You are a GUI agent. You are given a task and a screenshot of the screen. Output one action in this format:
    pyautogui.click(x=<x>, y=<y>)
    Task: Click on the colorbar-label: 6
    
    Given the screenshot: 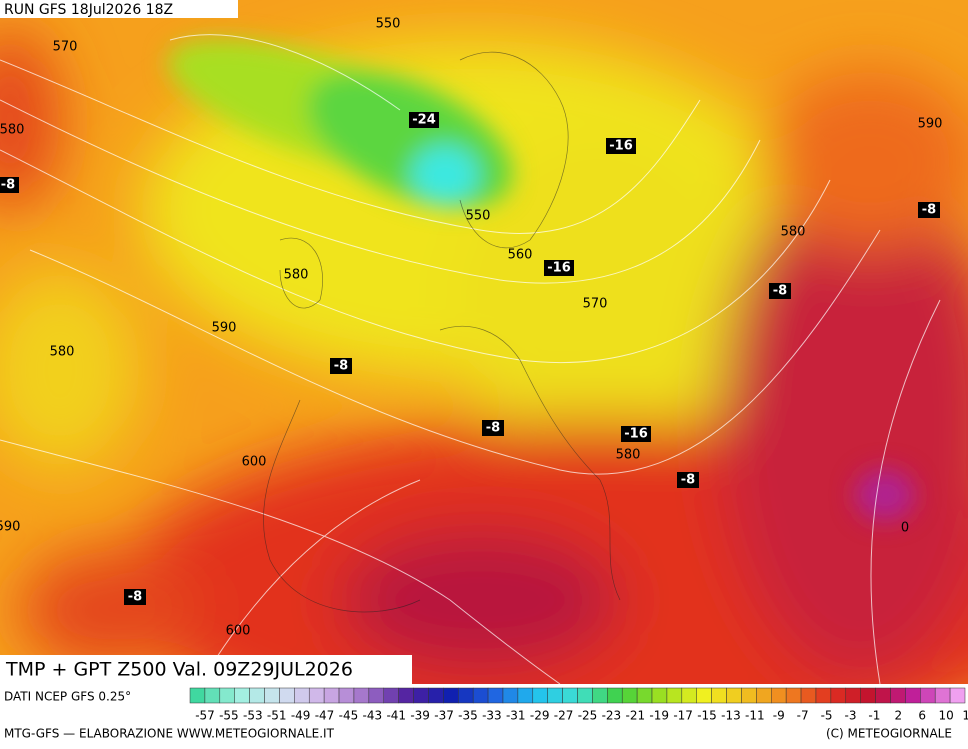 What is the action you would take?
    pyautogui.click(x=922, y=716)
    